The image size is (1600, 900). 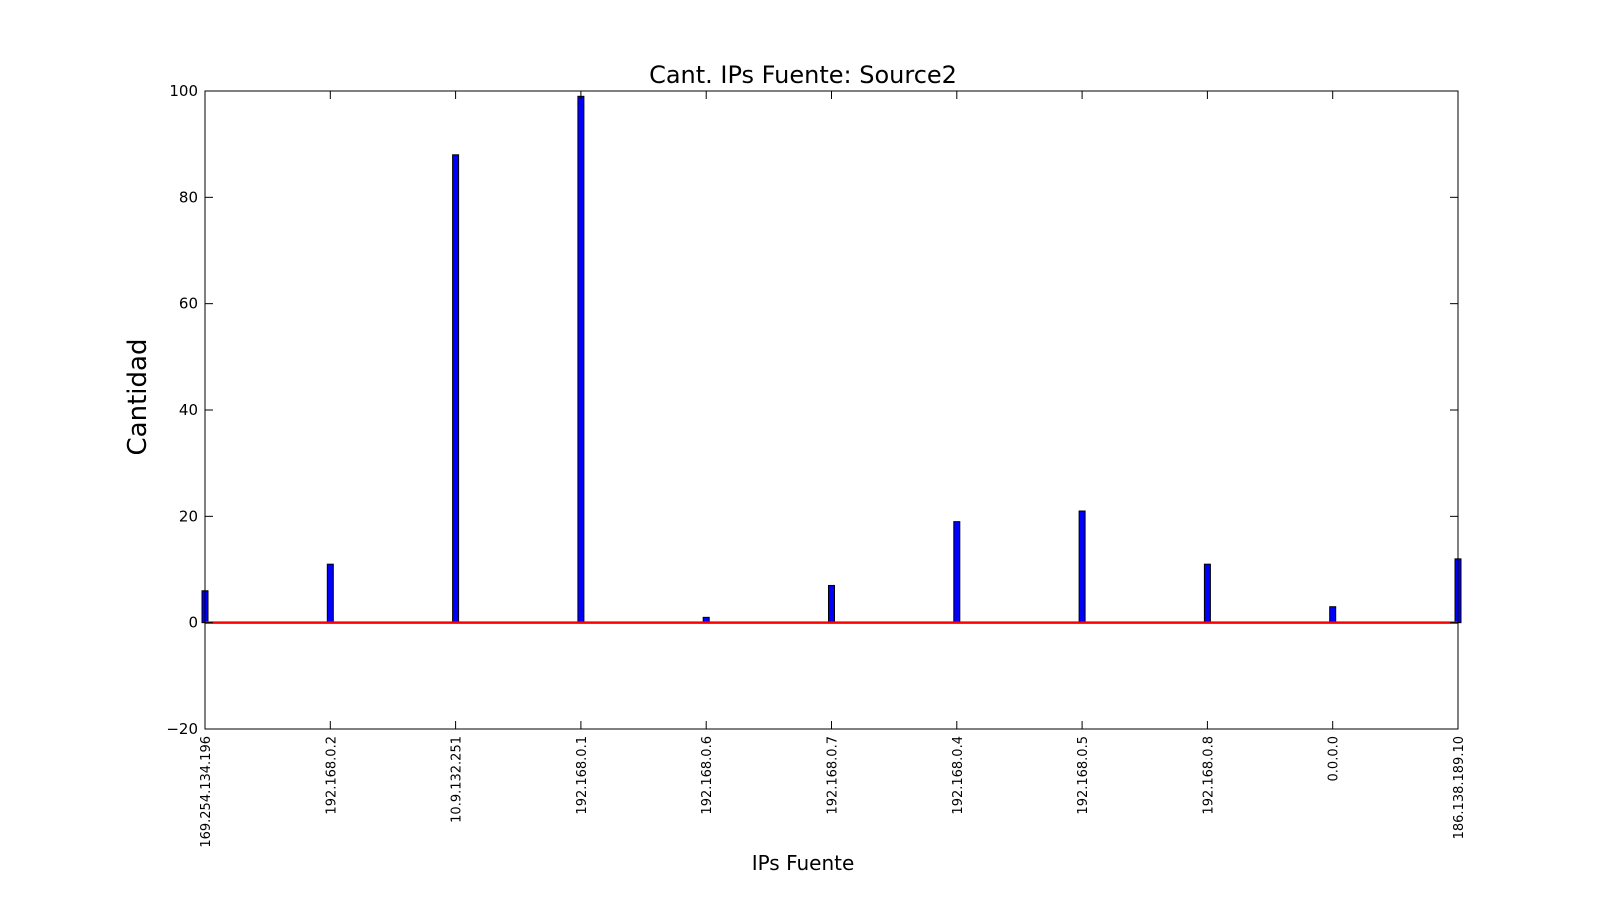 I want to click on x-tick-label: 0.0.0.0, so click(x=1334, y=758).